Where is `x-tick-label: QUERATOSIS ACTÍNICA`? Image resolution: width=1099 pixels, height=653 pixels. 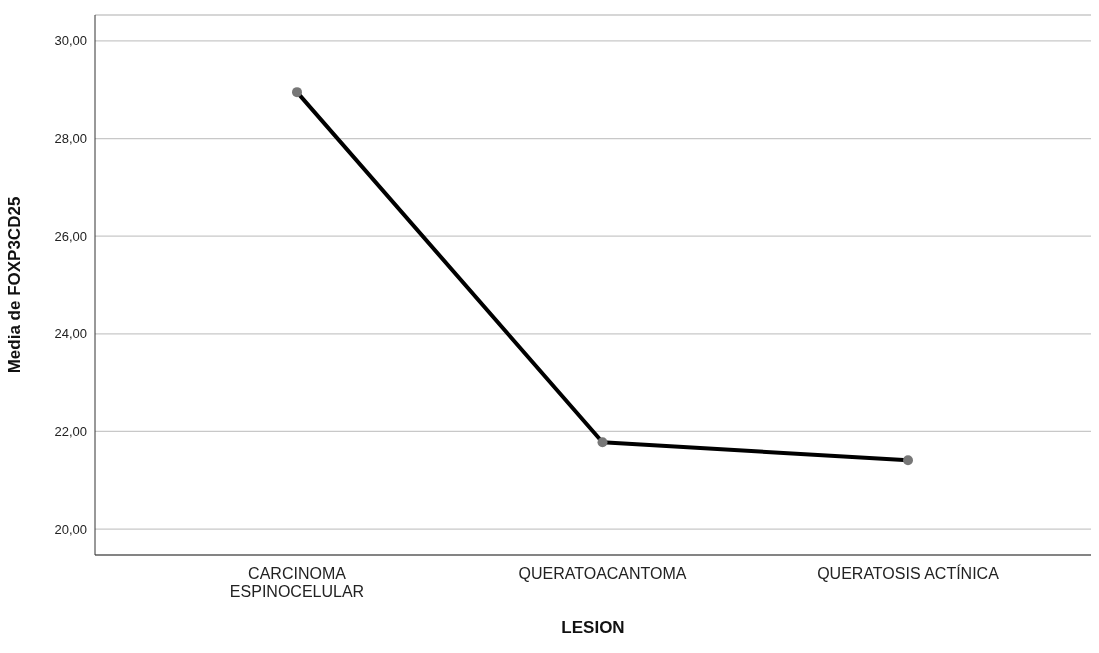 x-tick-label: QUERATOSIS ACTÍNICA is located at coordinates (908, 573).